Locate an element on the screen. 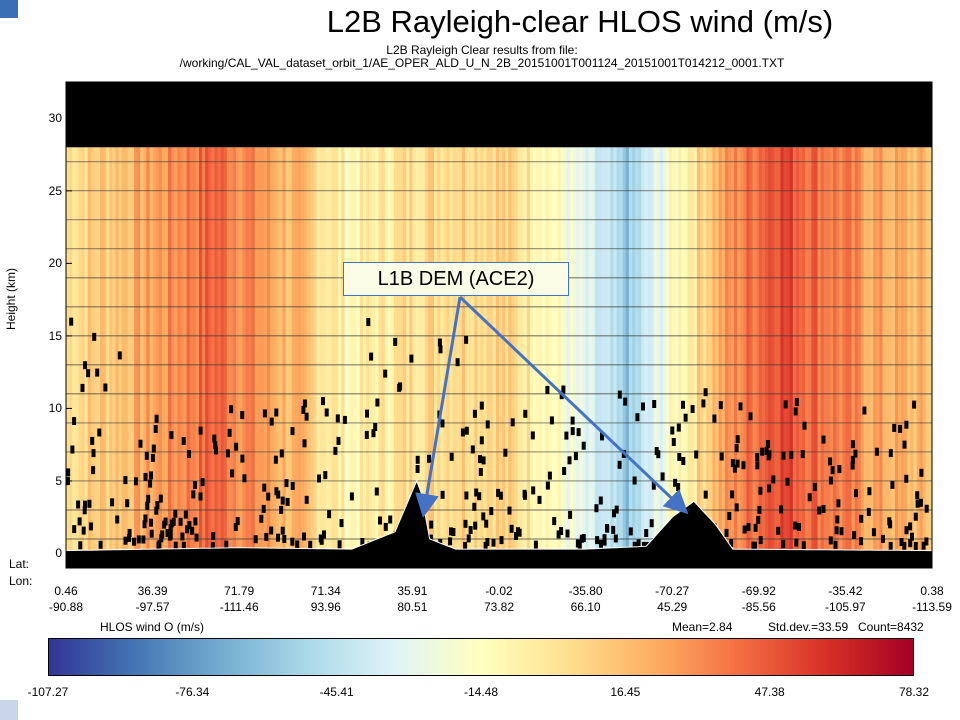  lon-label: Lon: is located at coordinates (21, 581).